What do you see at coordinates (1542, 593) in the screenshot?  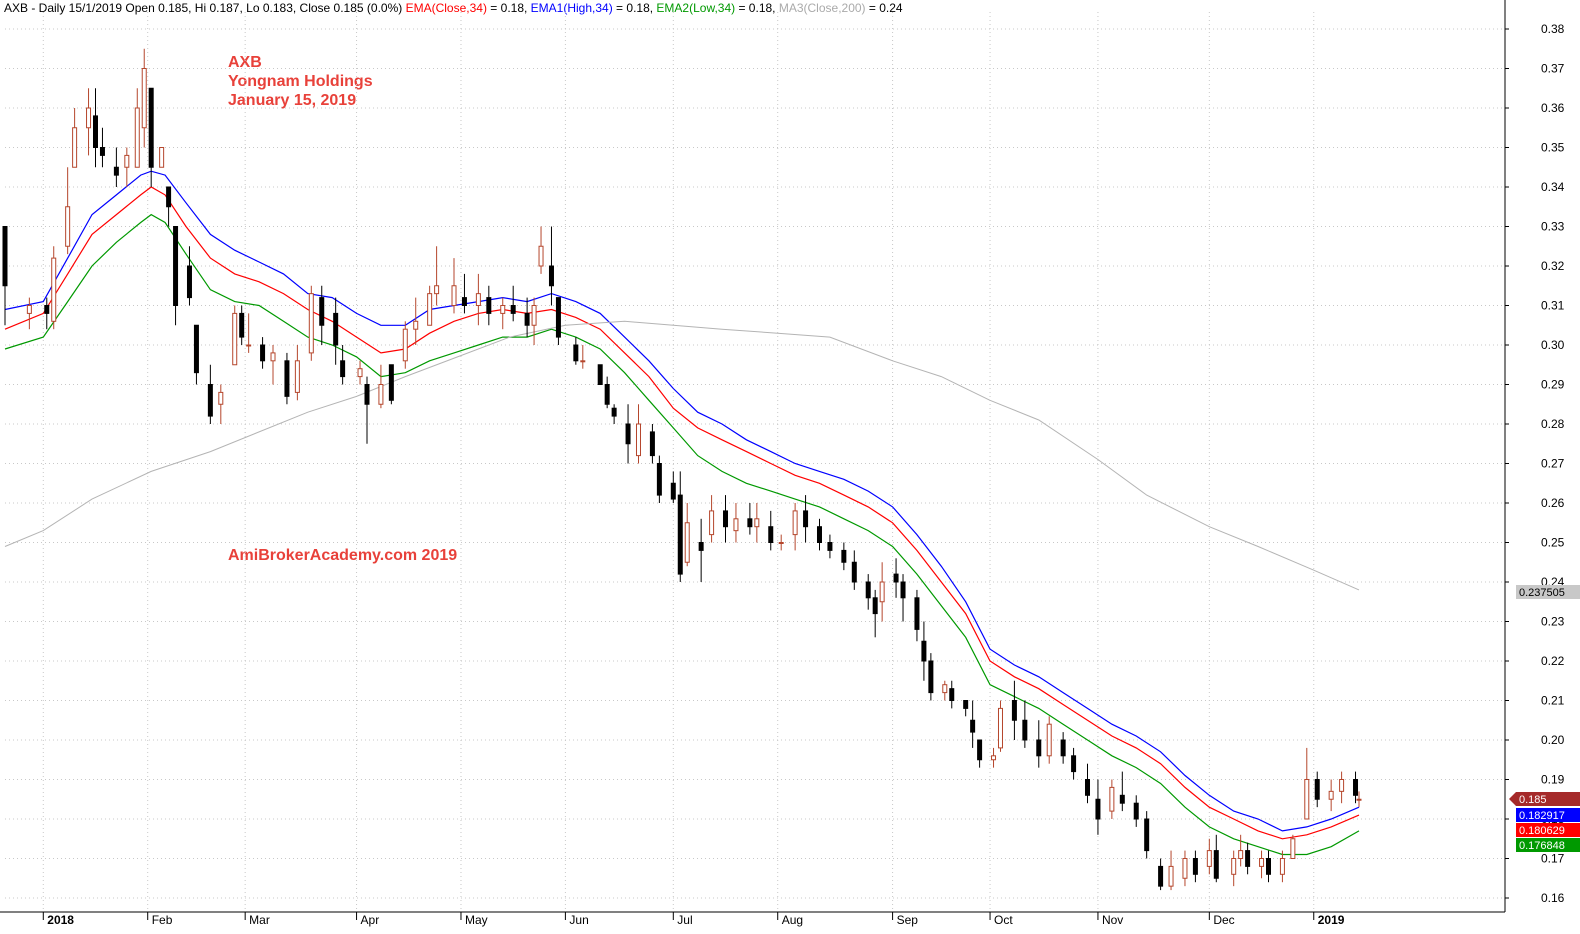 I see `price-tag-label: 0.237505` at bounding box center [1542, 593].